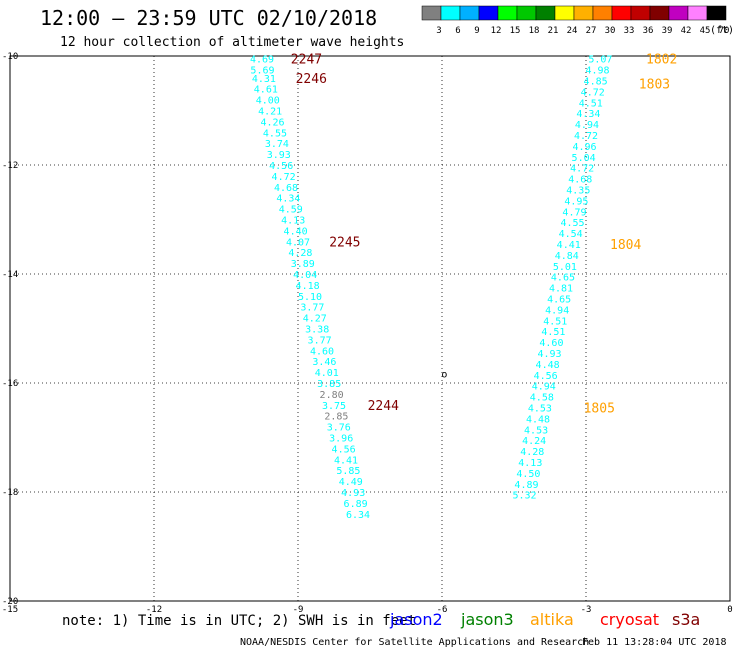 The image size is (740, 650). Describe the element at coordinates (438, 31) in the screenshot. I see `scale-tick-label: 3` at that location.